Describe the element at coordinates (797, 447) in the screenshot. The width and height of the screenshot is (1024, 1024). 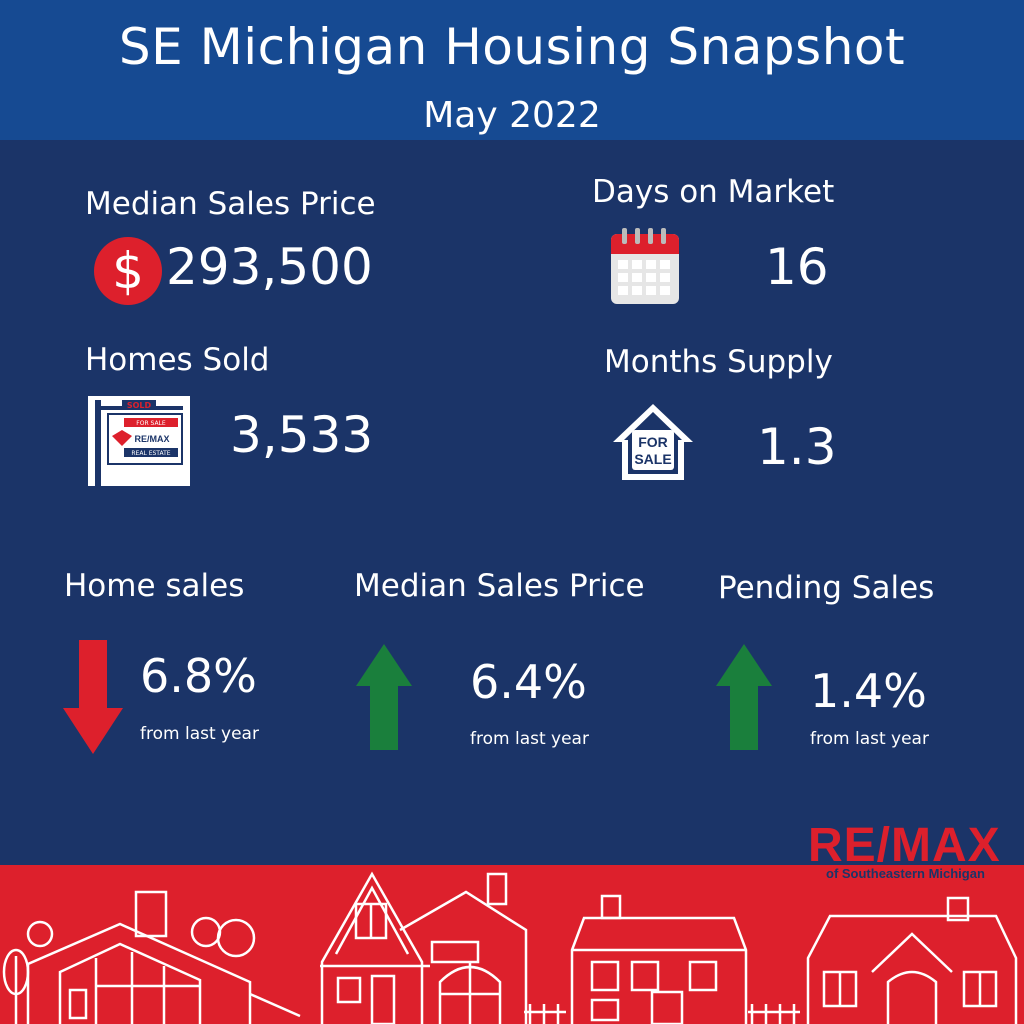
I see `months-supply-value: 1.3` at that location.